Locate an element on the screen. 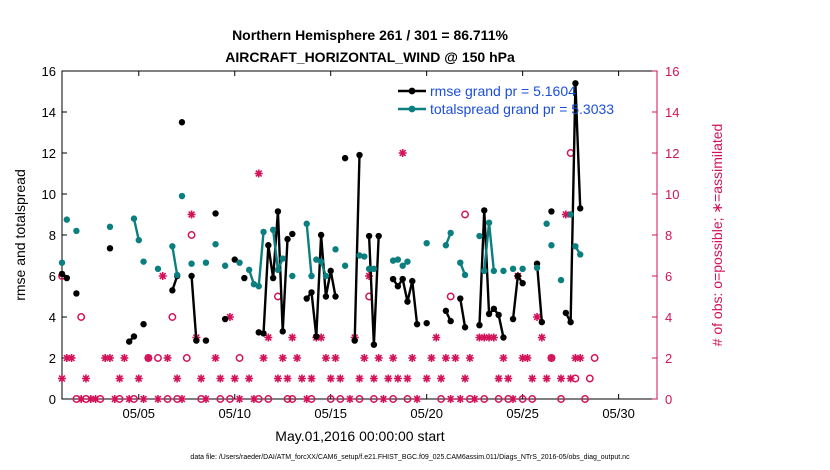  legend-rmse-label: rmse grand pr = 5.1604 is located at coordinates (503, 91).